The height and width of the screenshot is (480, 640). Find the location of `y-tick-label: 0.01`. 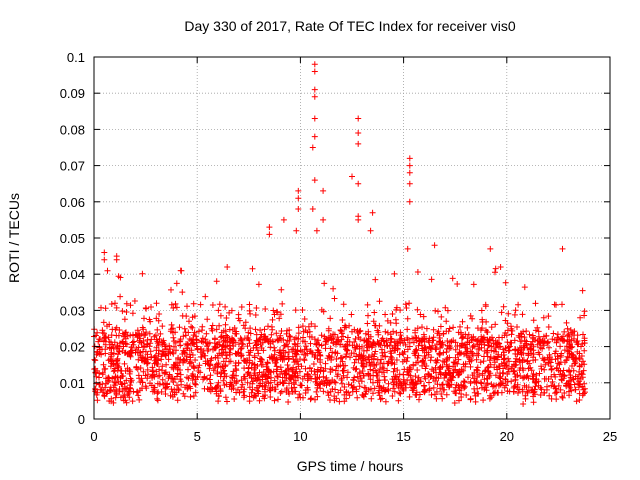

y-tick-label: 0.01 is located at coordinates (72, 383).